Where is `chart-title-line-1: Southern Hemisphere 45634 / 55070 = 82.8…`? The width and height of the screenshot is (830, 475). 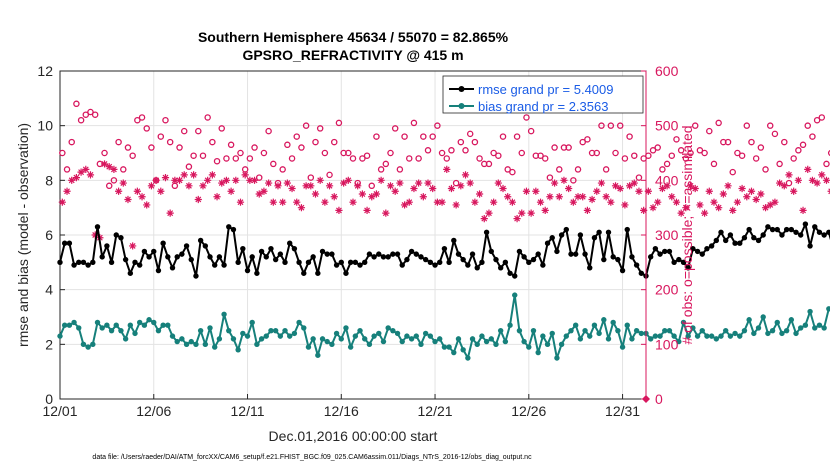
chart-title-line-1: Southern Hemisphere 45634 / 55070 = 82.8… is located at coordinates (353, 37).